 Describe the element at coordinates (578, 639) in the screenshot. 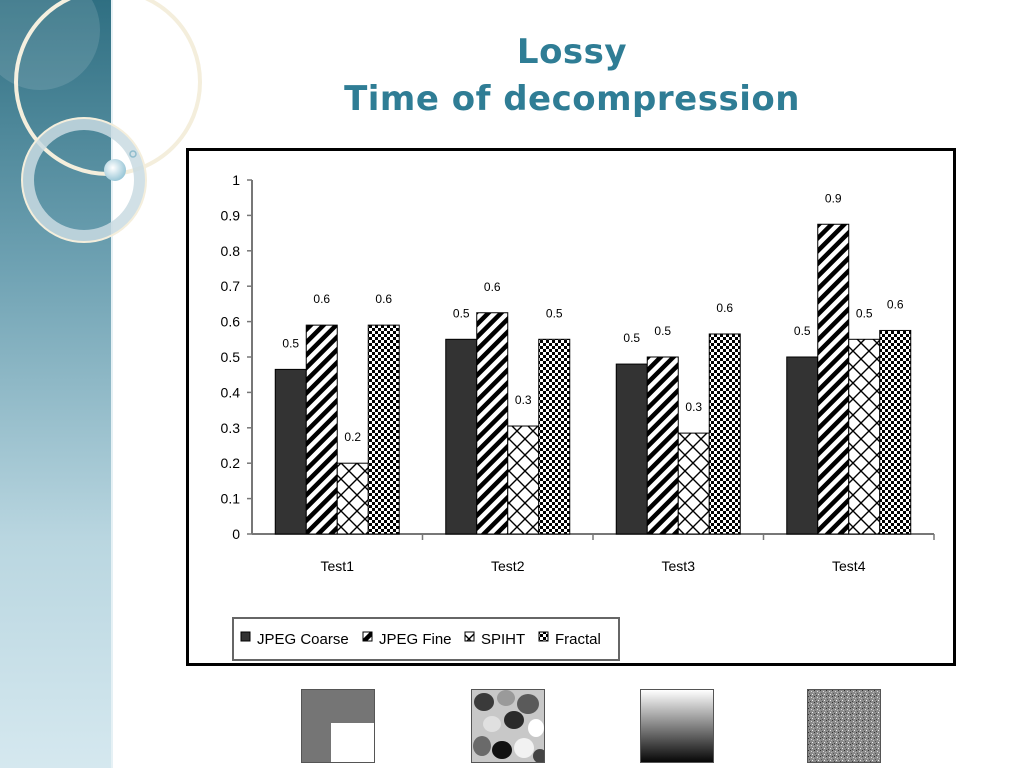

I see `legend-label: Fractal` at that location.